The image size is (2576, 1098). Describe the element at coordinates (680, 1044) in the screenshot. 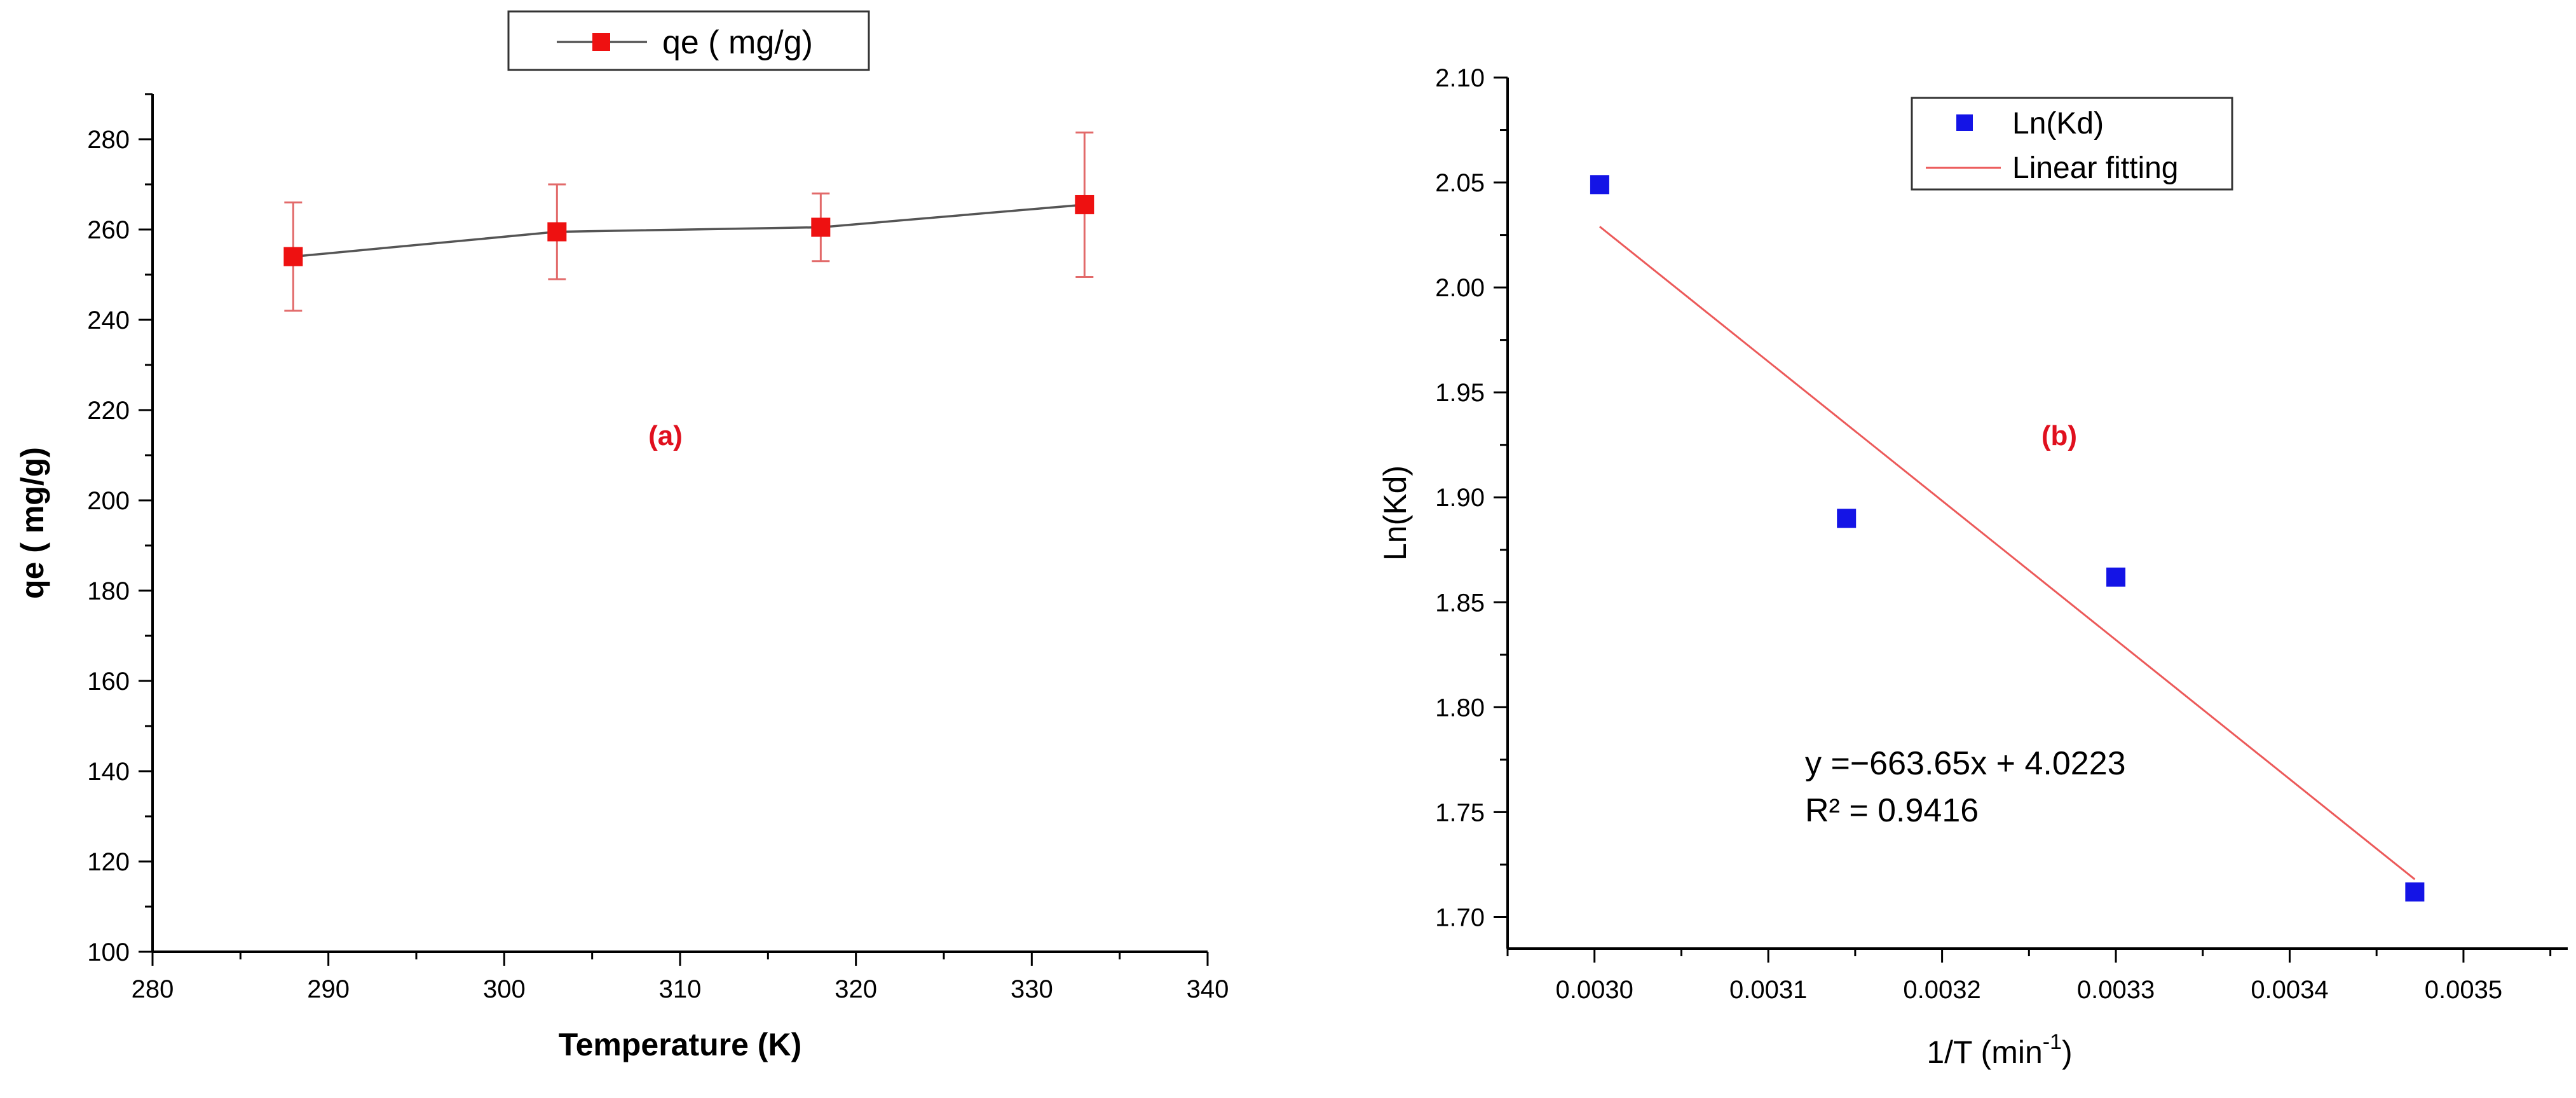

I see `x-axis-title: Temperature (K)` at that location.